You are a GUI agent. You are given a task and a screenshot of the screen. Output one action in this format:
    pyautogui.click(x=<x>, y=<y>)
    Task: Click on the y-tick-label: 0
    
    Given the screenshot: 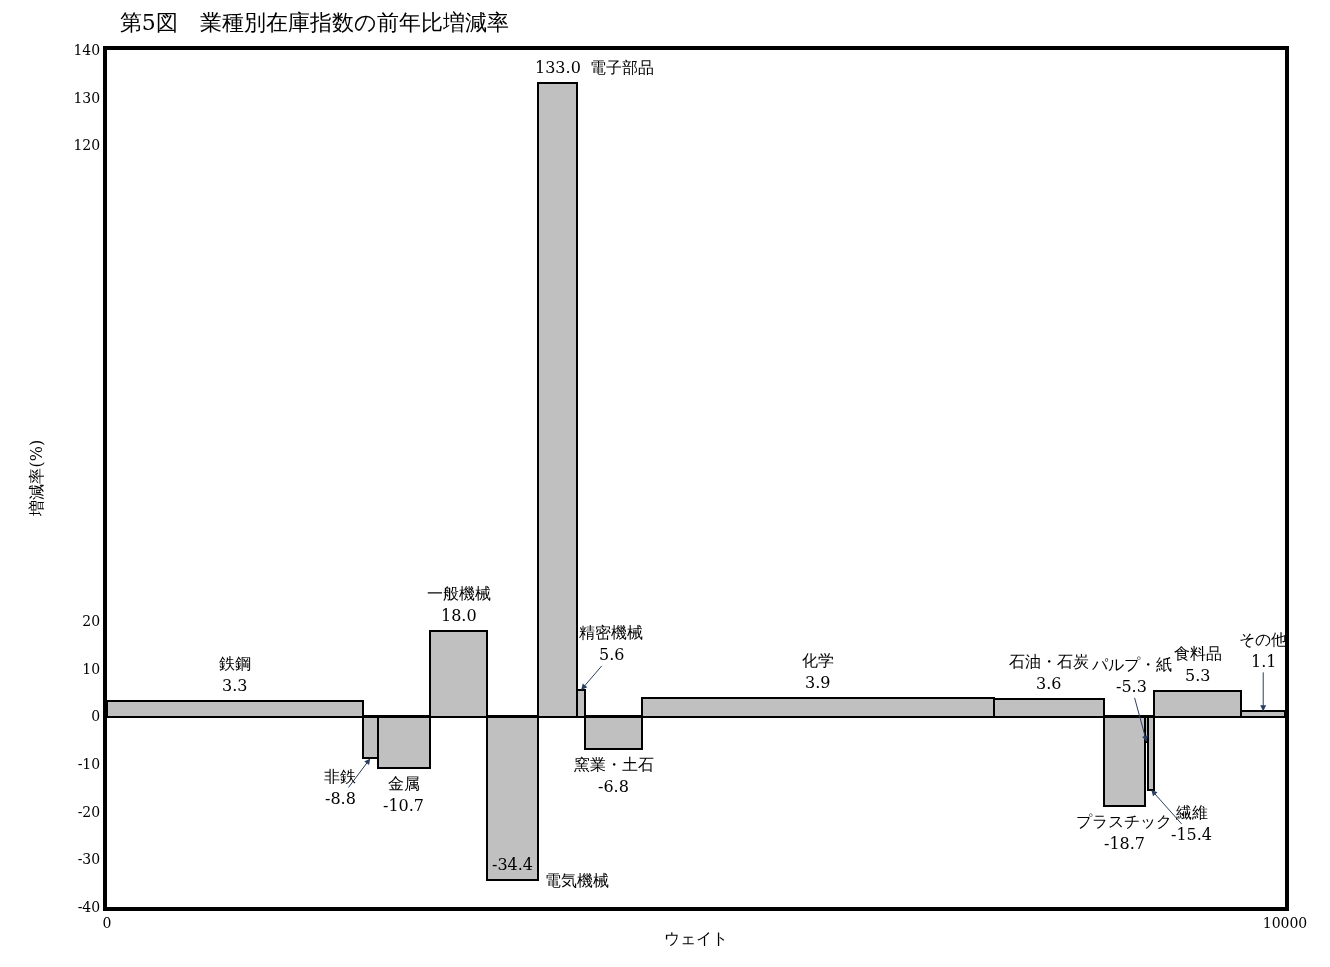 What is the action you would take?
    pyautogui.click(x=96, y=716)
    